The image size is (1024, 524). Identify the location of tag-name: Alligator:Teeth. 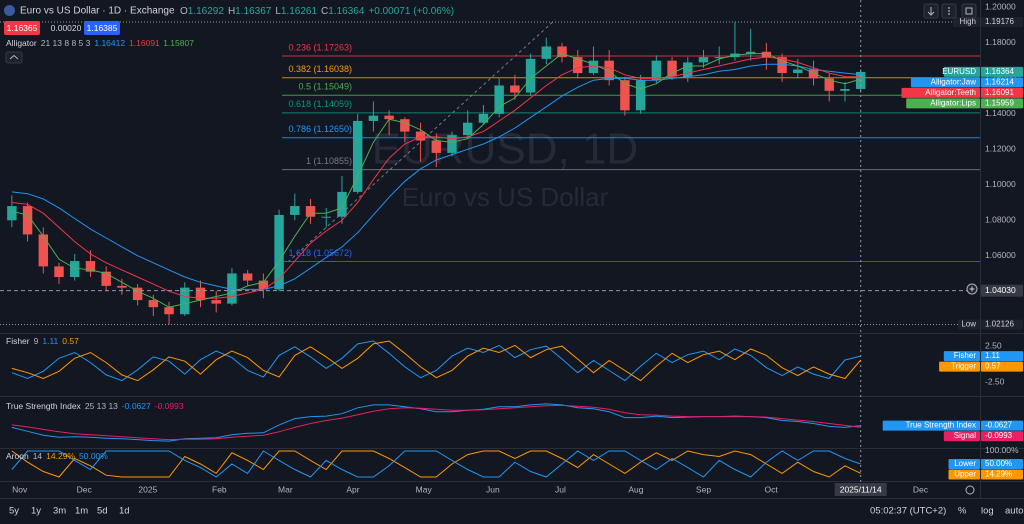
(950, 92).